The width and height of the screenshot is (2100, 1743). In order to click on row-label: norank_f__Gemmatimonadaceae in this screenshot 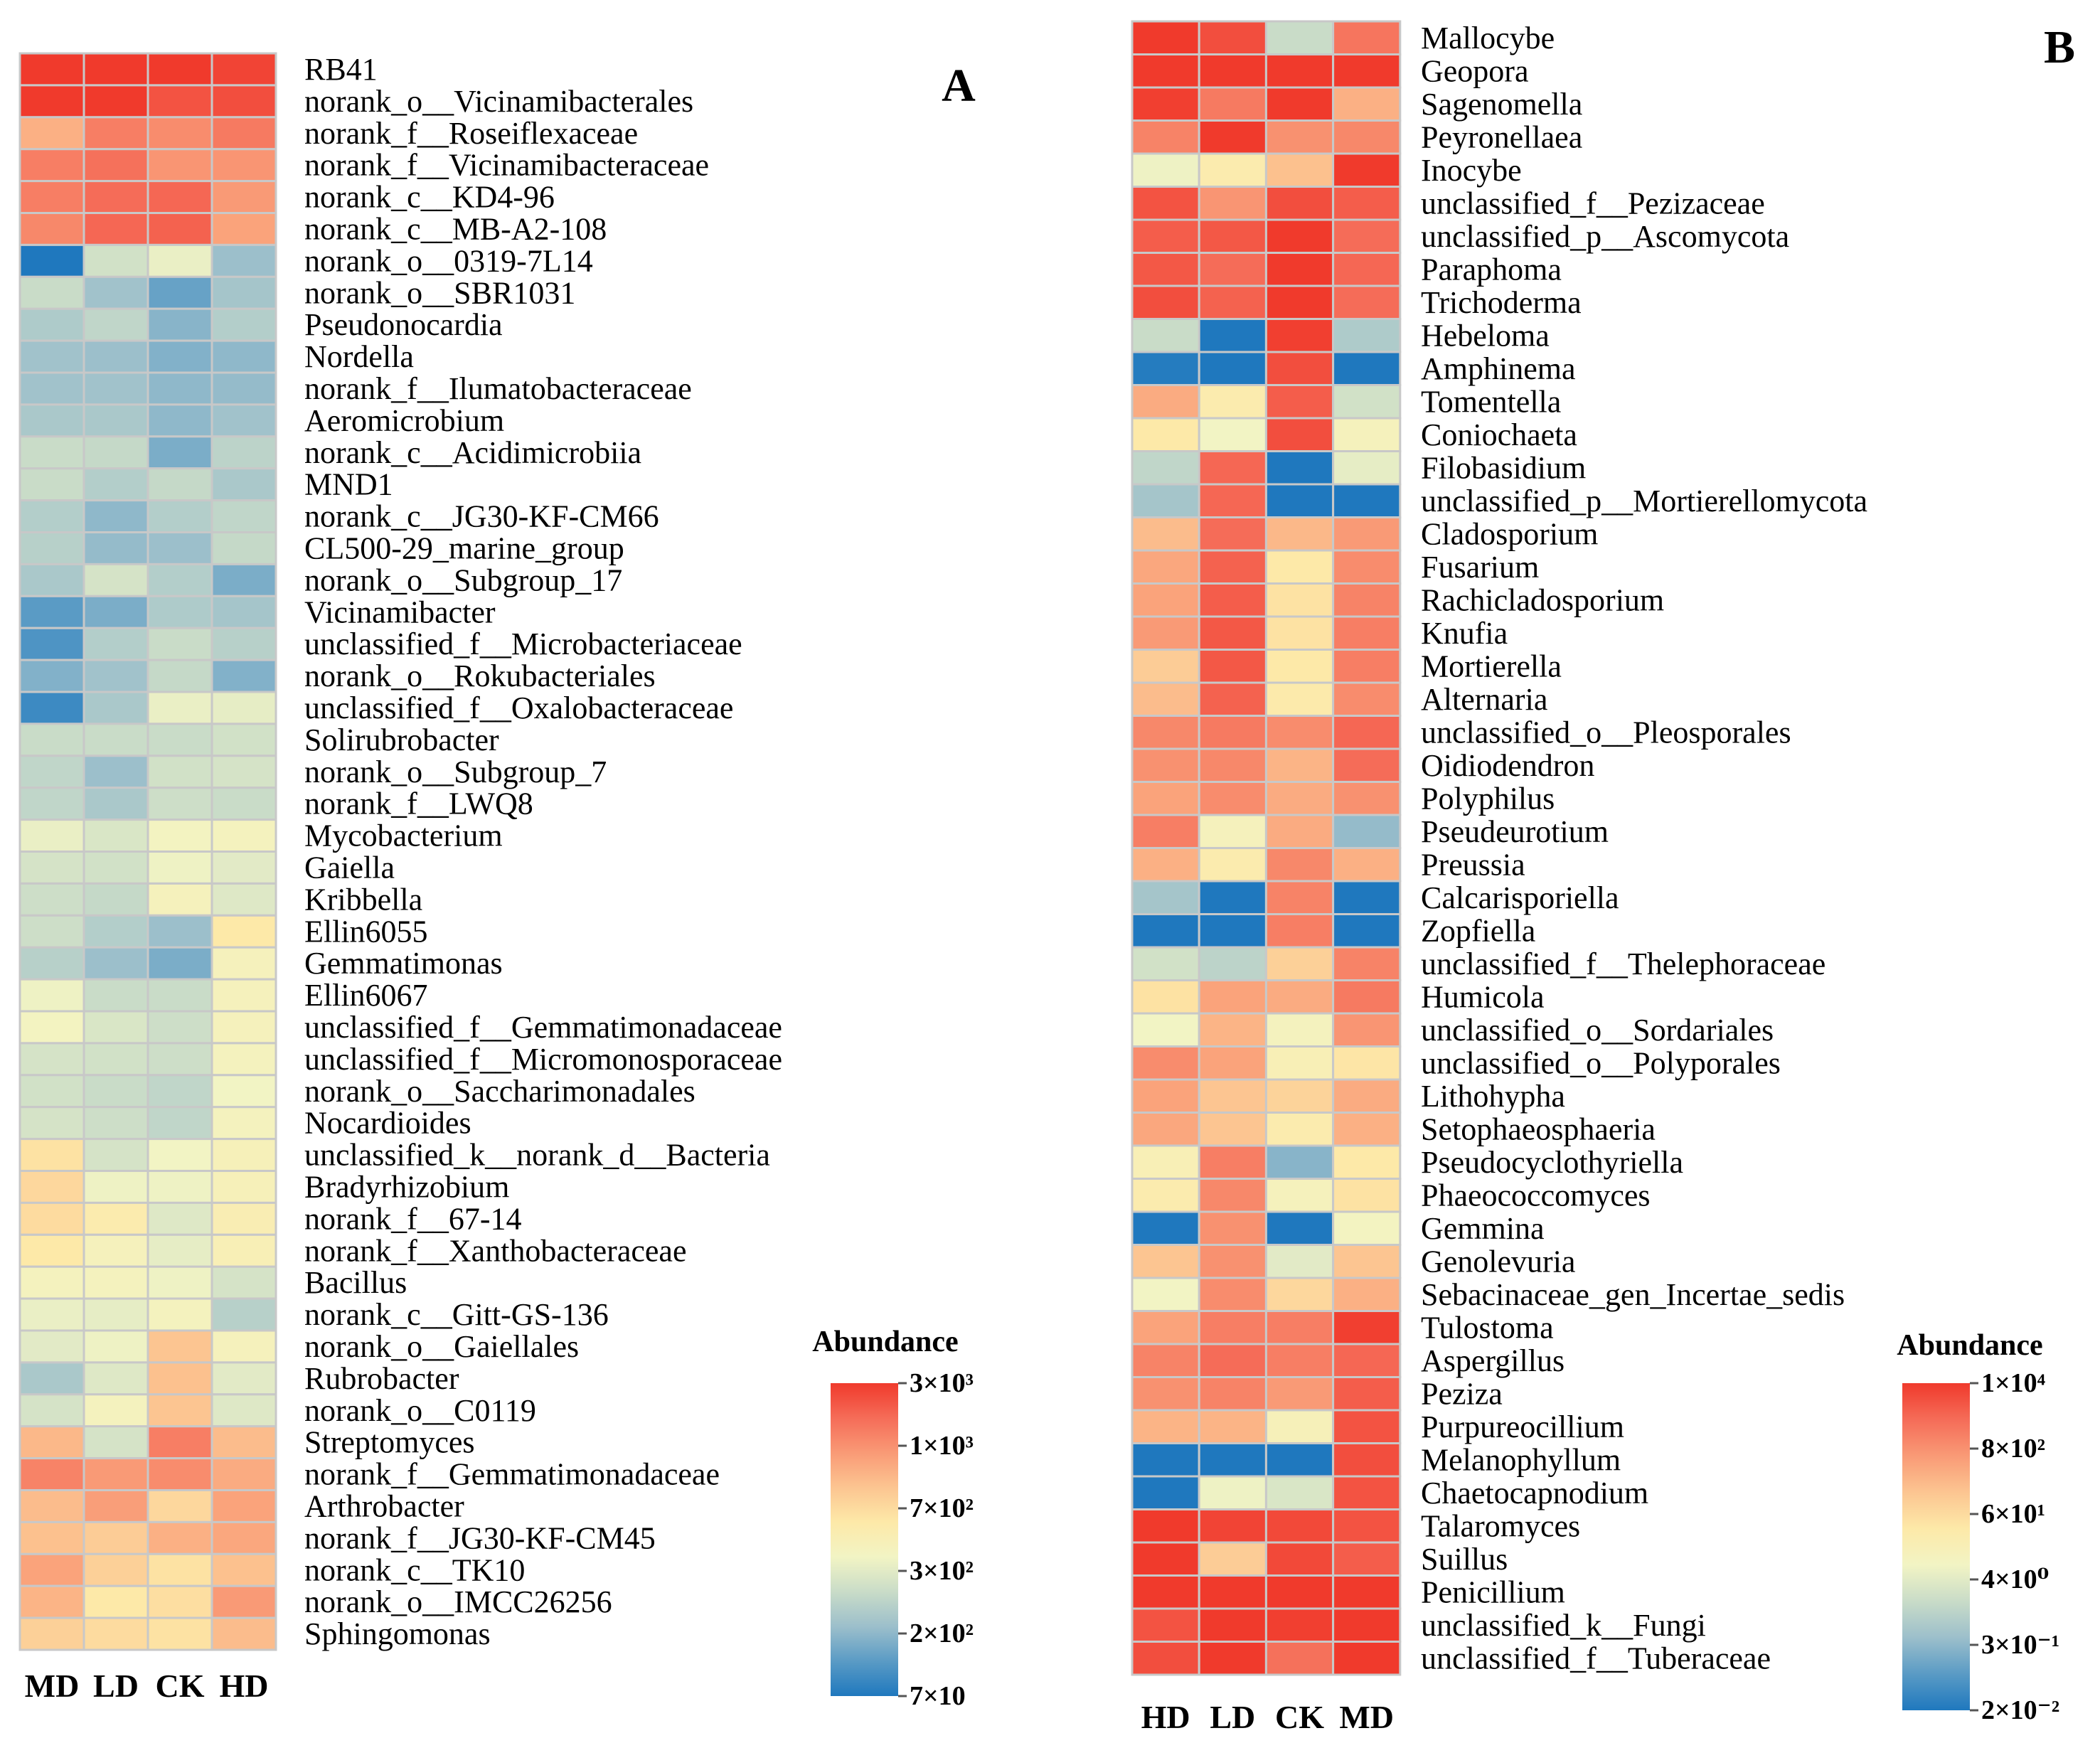, I will do `click(512, 1475)`.